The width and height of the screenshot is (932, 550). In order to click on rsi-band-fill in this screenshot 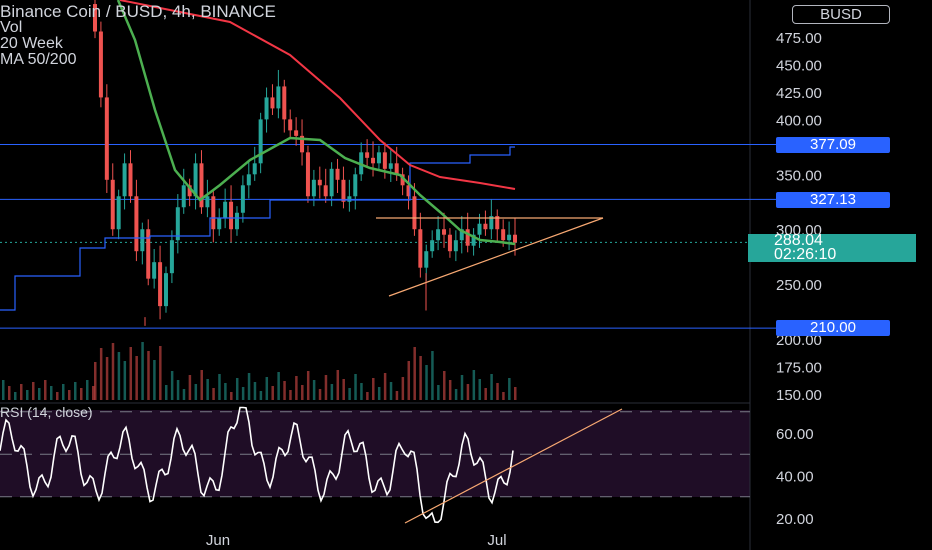, I will do `click(375, 453)`.